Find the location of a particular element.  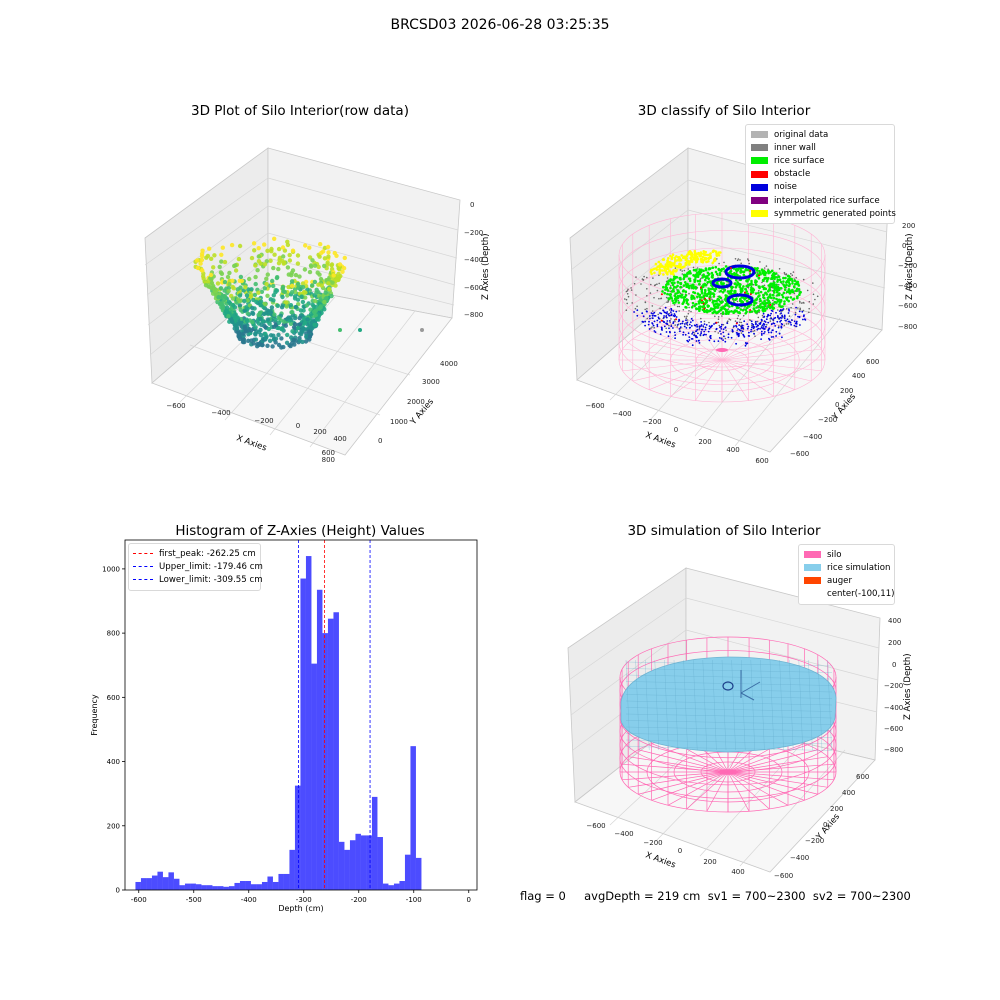

svg-text: 800 is located at coordinates (328, 460).